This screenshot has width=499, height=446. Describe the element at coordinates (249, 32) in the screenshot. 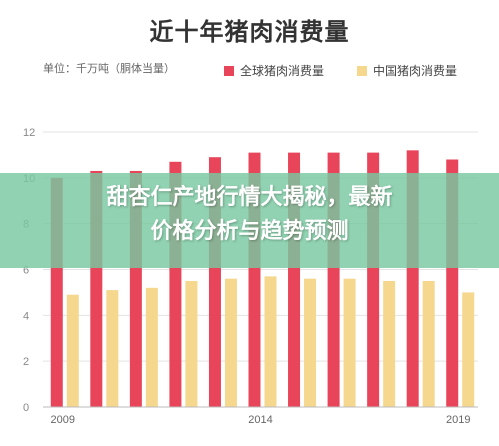

I see `chart-title: 近十年猪肉消费量` at that location.